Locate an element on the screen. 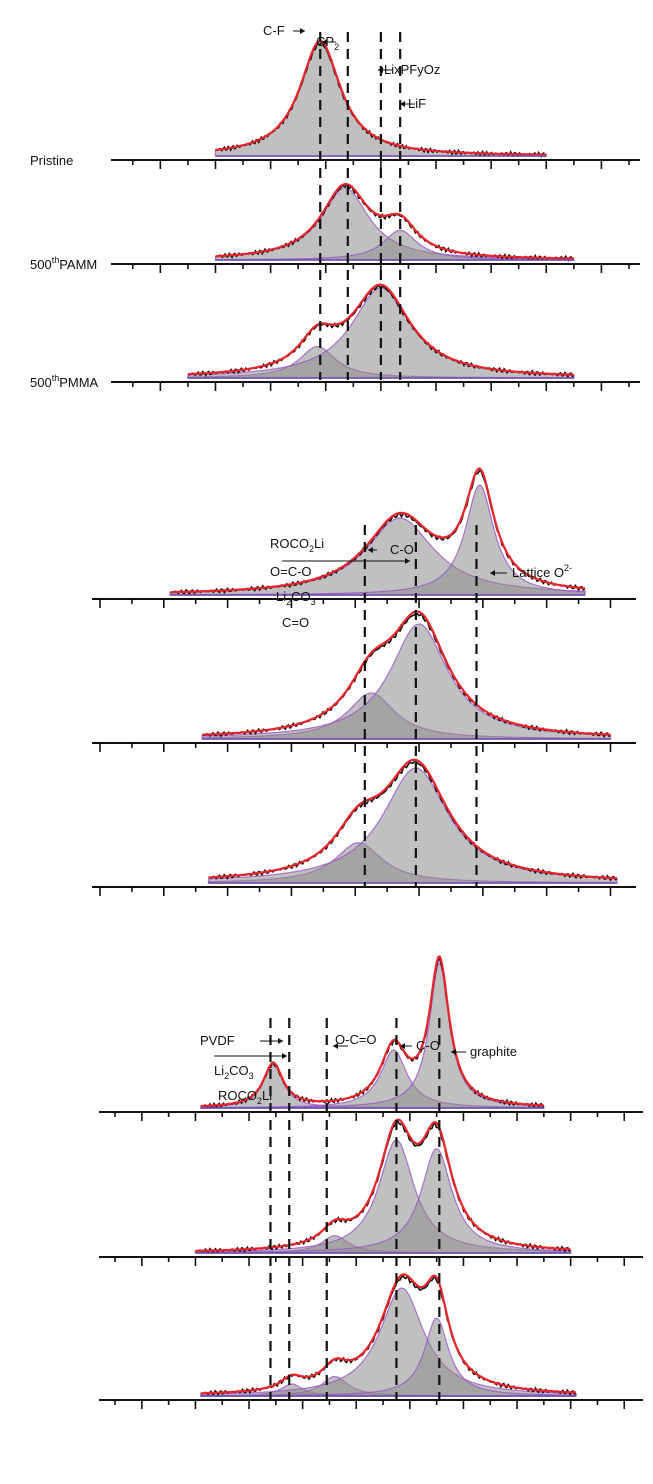 The image size is (653, 1484). sample-label-number: Pristine is located at coordinates (51, 160).